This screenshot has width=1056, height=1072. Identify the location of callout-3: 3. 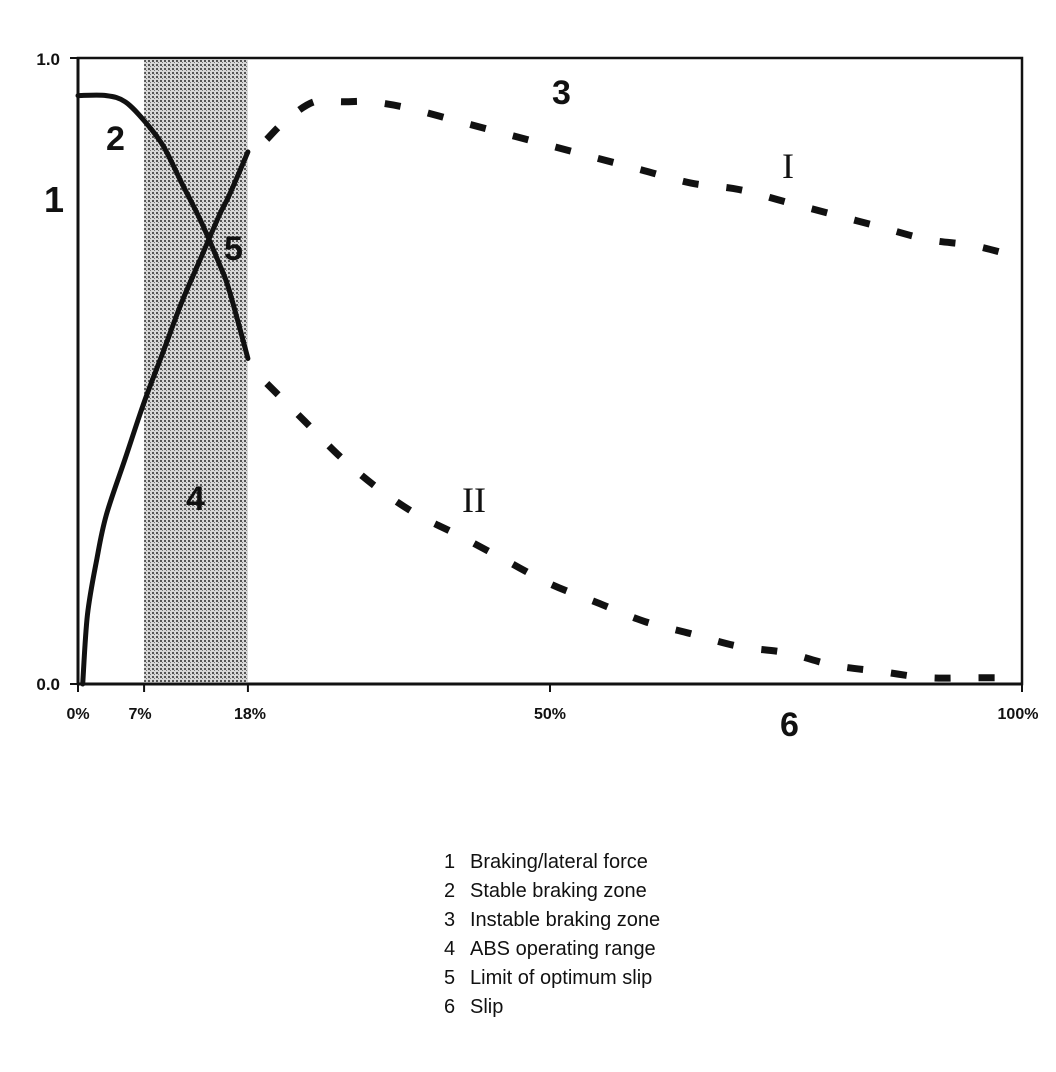
(561, 93).